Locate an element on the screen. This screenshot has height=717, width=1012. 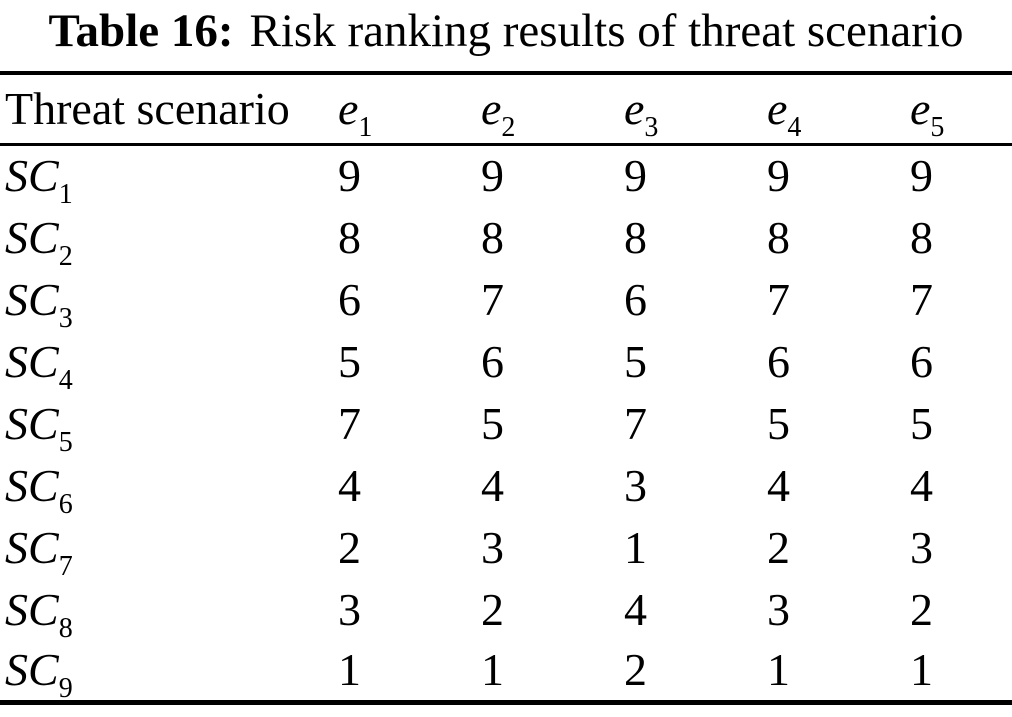
cell-sc5-e2: 5 is located at coordinates (492, 423).